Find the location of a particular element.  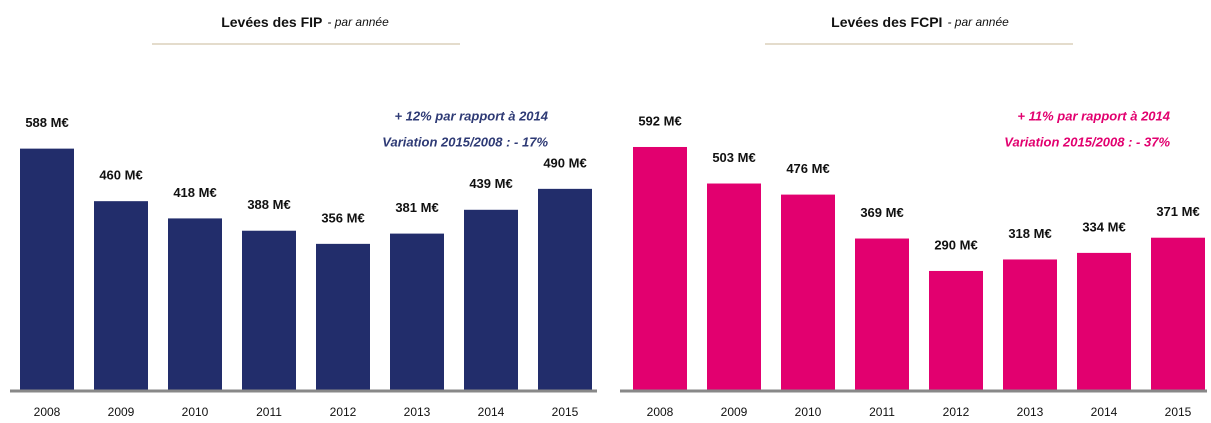

annotation: Variation 2015/2008 : - 17% is located at coordinates (465, 141).